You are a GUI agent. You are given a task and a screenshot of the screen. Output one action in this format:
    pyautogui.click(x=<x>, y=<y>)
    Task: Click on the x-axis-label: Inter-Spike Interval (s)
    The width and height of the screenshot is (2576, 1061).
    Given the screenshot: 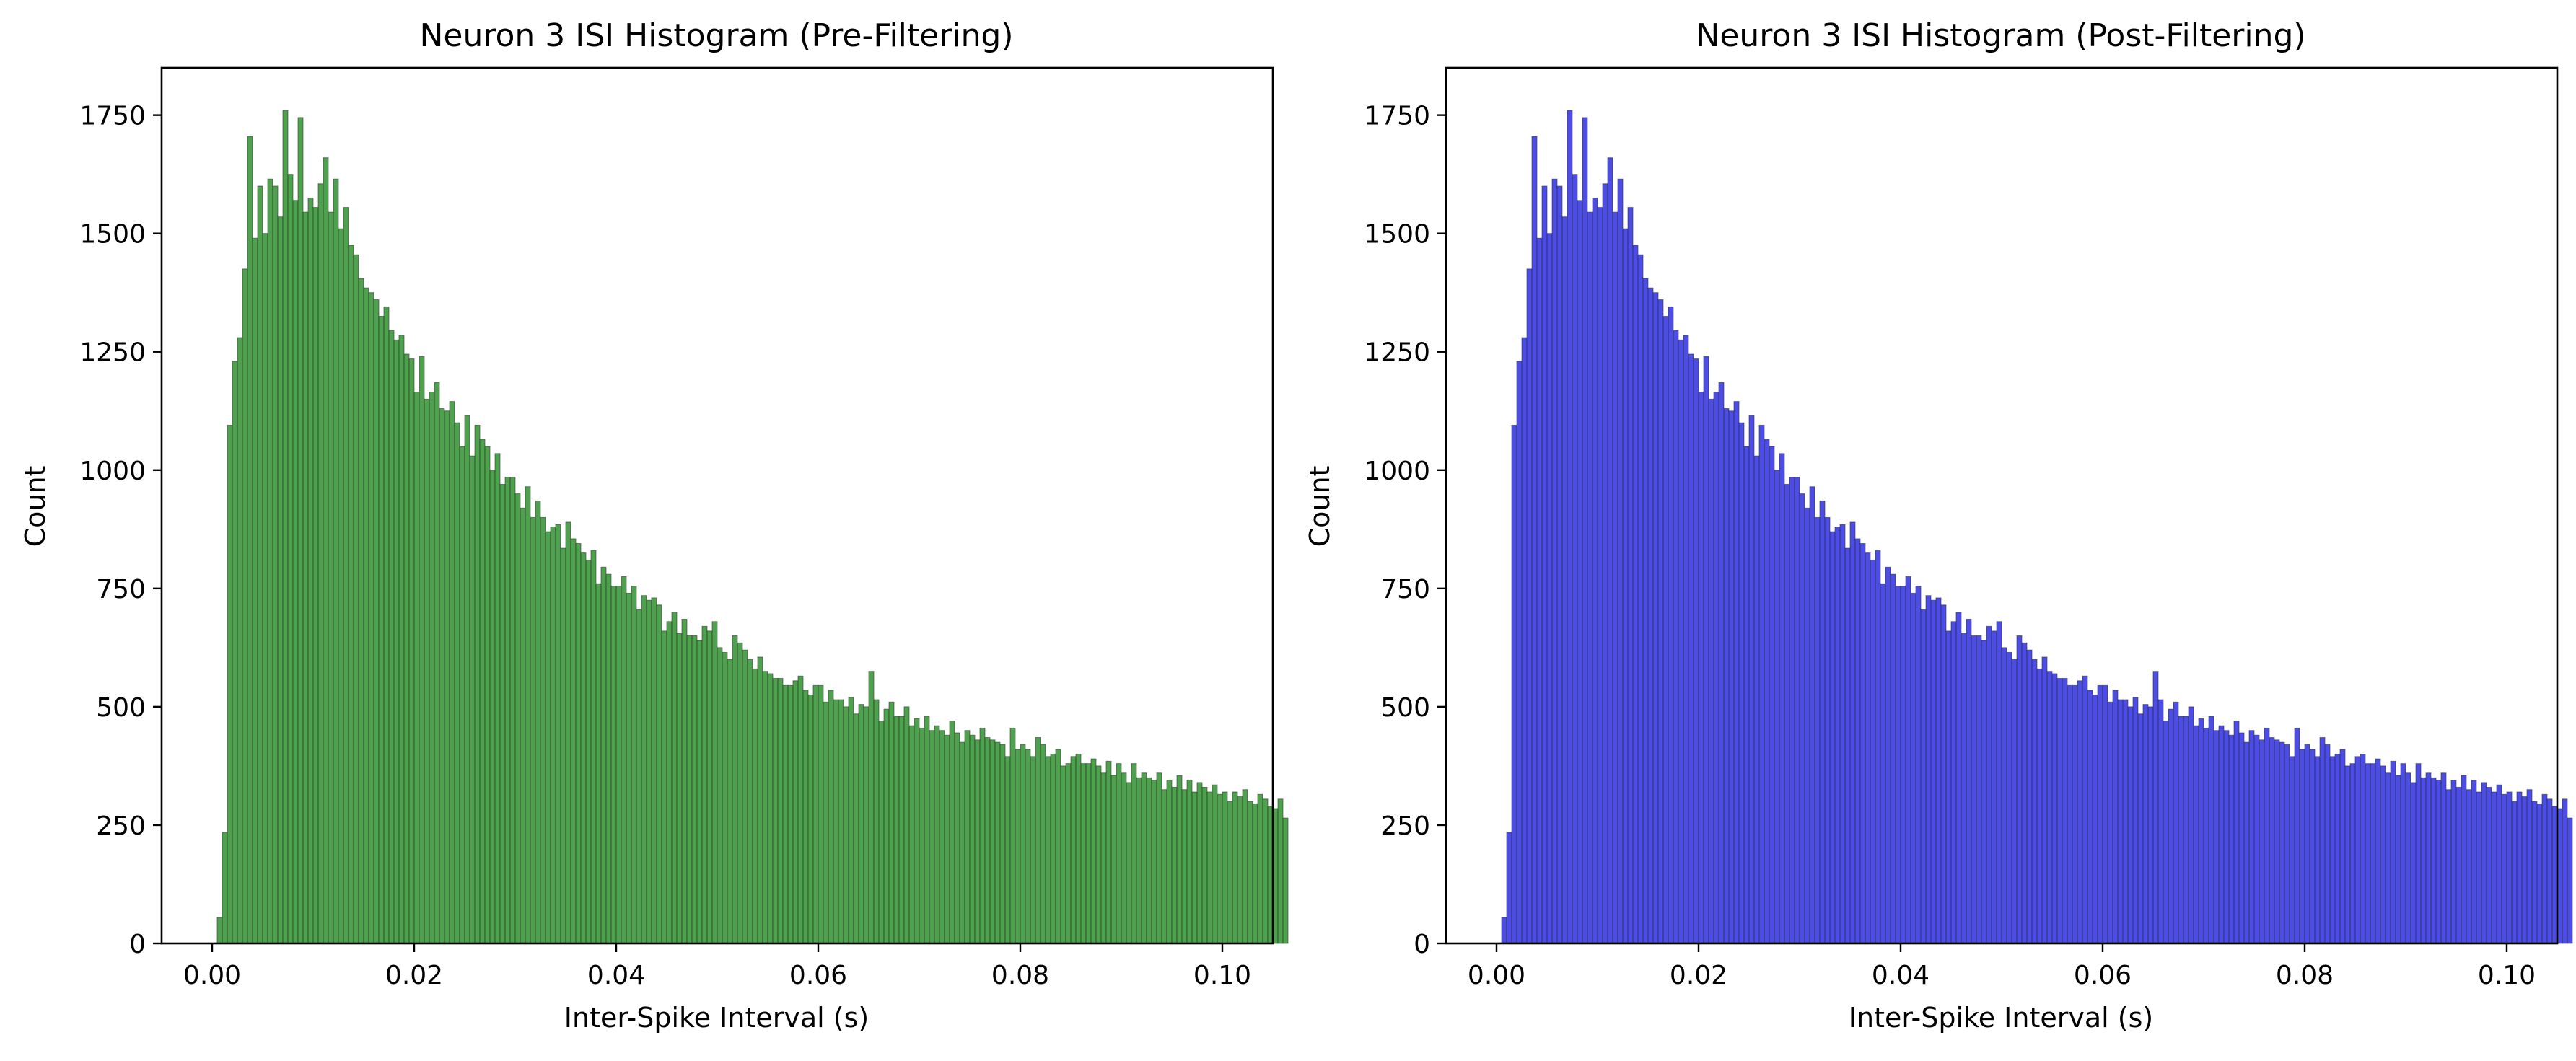 What is the action you would take?
    pyautogui.click(x=716, y=1018)
    